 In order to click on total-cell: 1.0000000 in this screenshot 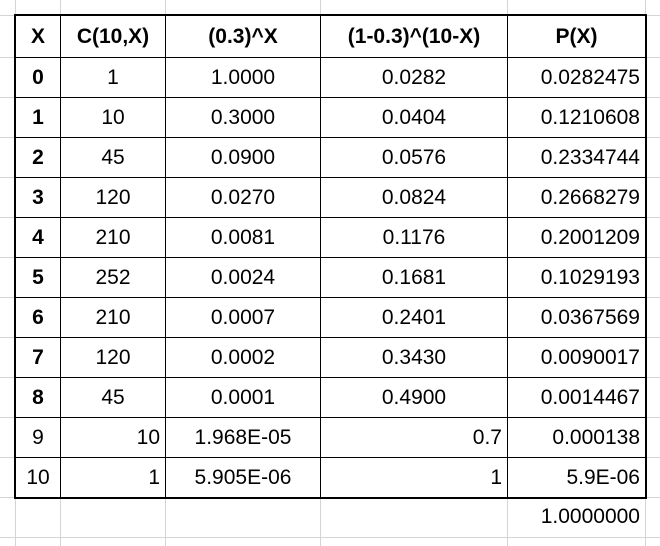, I will do `click(590, 516)`.